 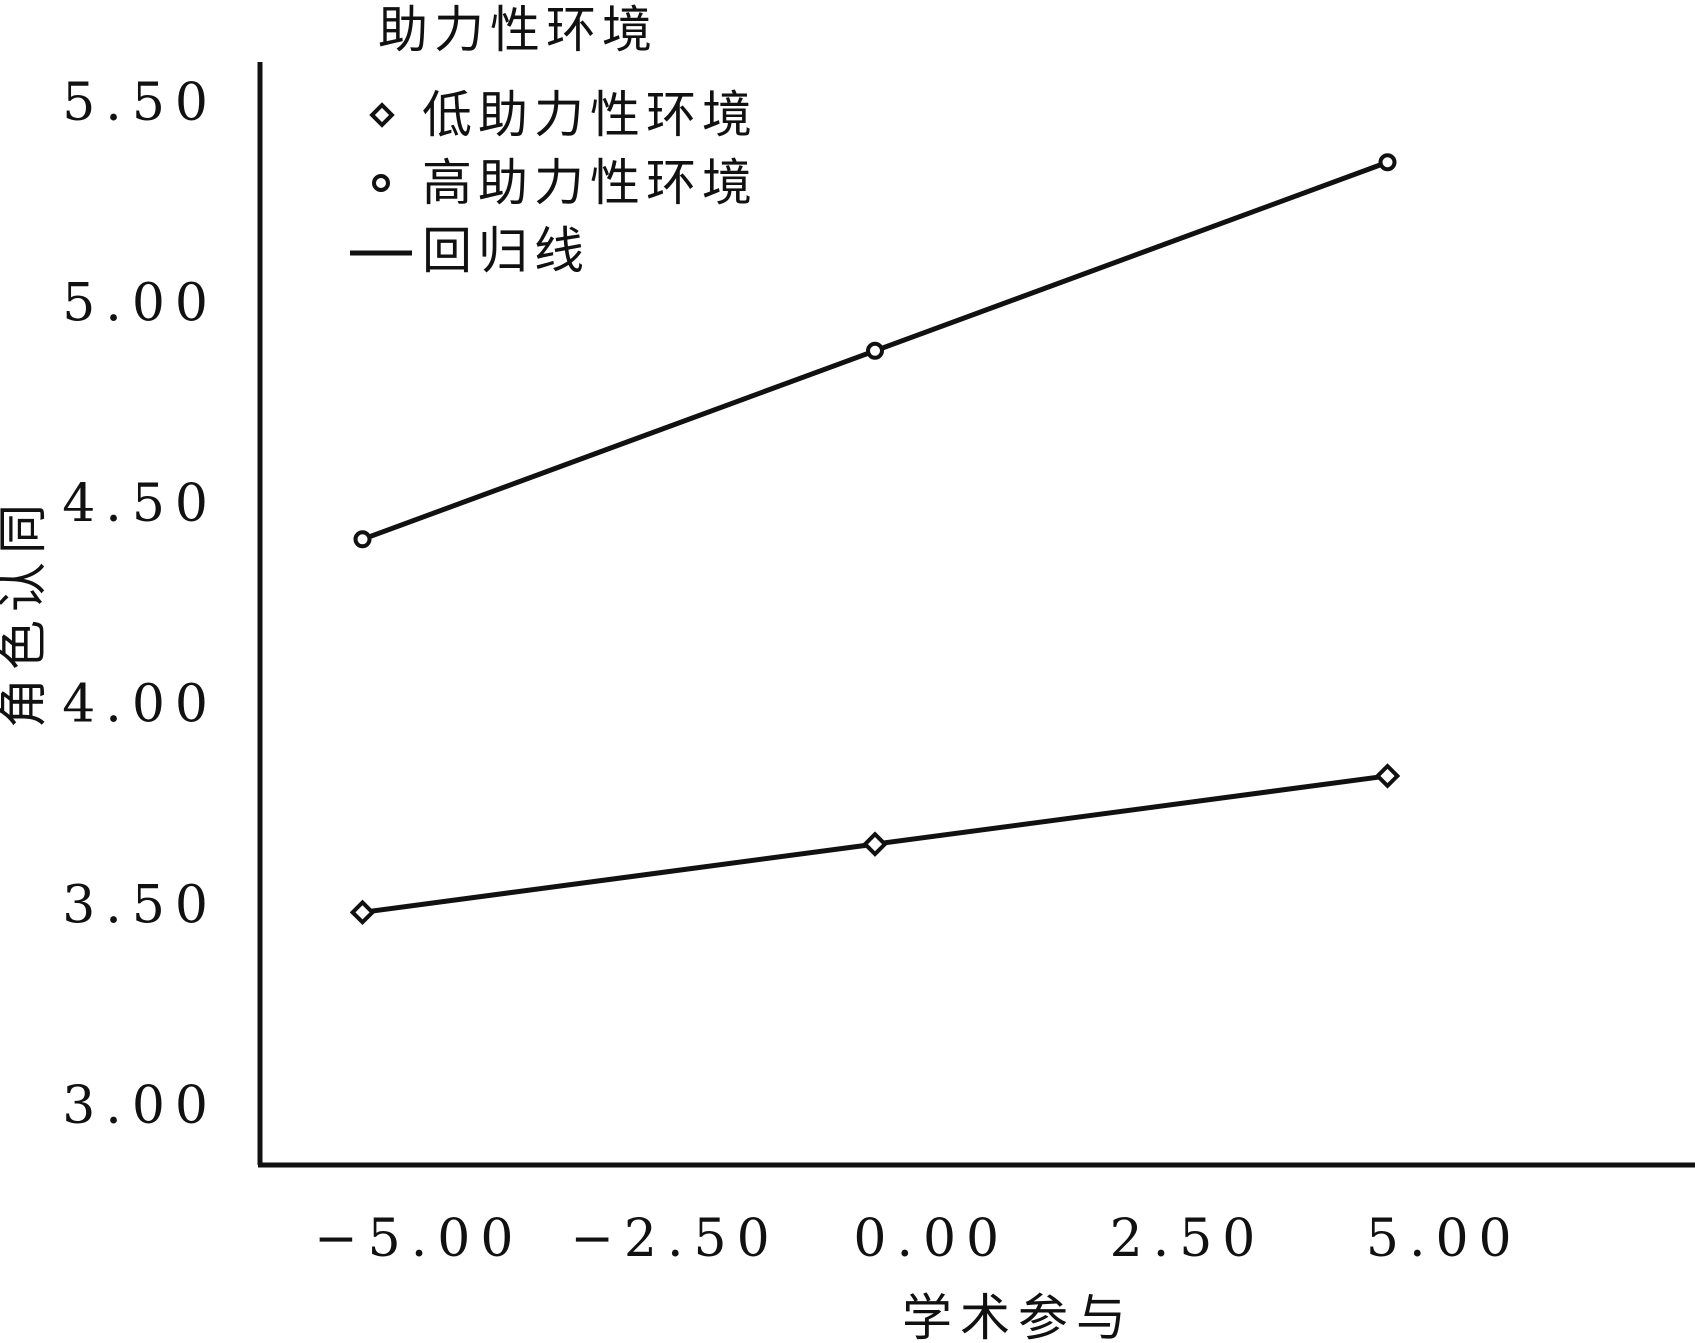 I want to click on legend-title: 助力性环境, so click(x=518, y=30).